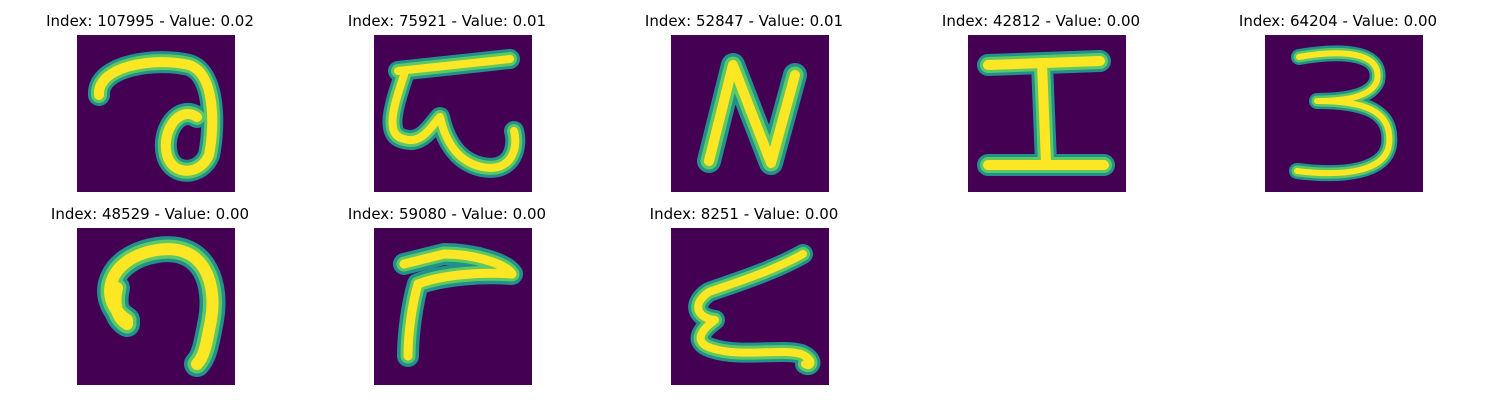 The image size is (1500, 400). I want to click on panel-title: Index: 59080 - Value: 0.00, so click(447, 214).